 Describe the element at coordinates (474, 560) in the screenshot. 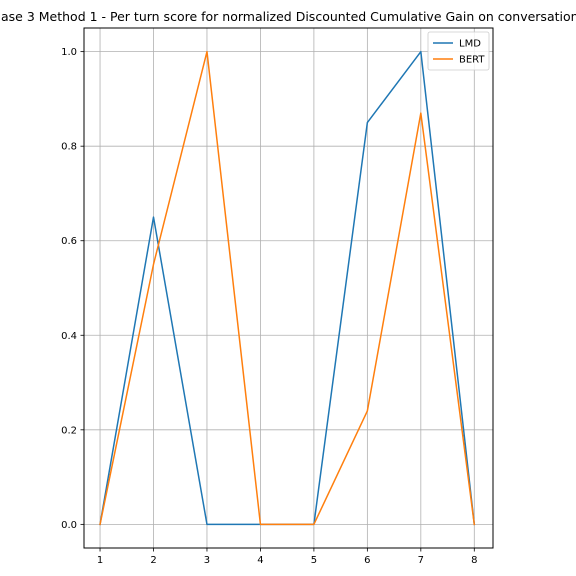

I see `x-tick-label: 8` at that location.